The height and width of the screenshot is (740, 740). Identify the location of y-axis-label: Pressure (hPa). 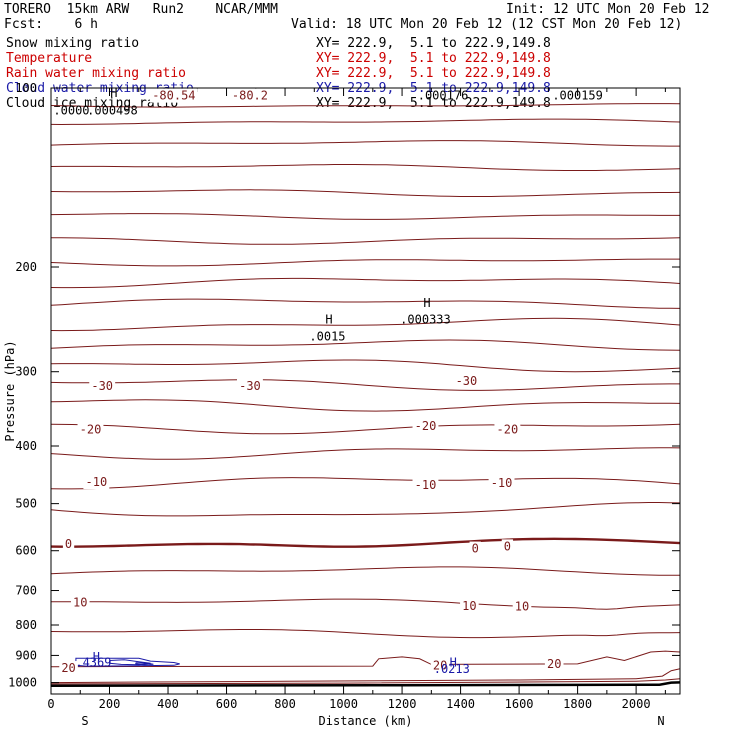
(10, 390).